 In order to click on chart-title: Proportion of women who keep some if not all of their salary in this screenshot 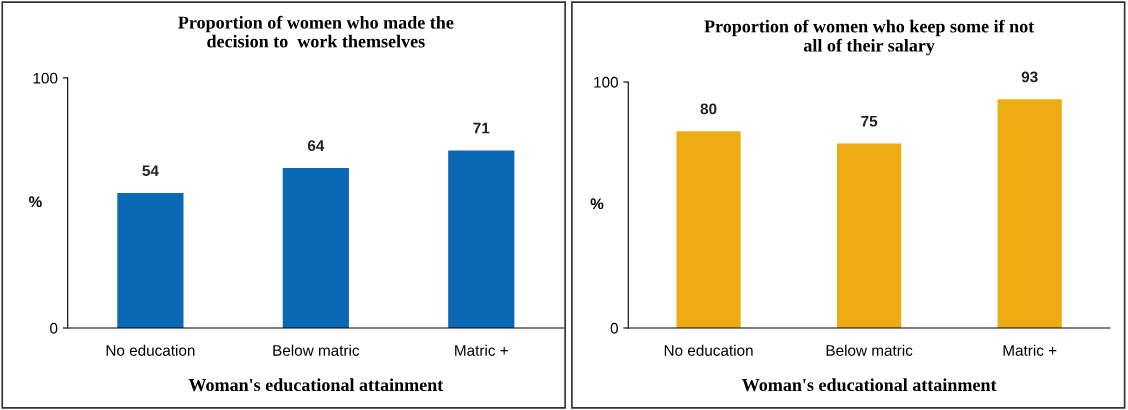, I will do `click(869, 37)`.